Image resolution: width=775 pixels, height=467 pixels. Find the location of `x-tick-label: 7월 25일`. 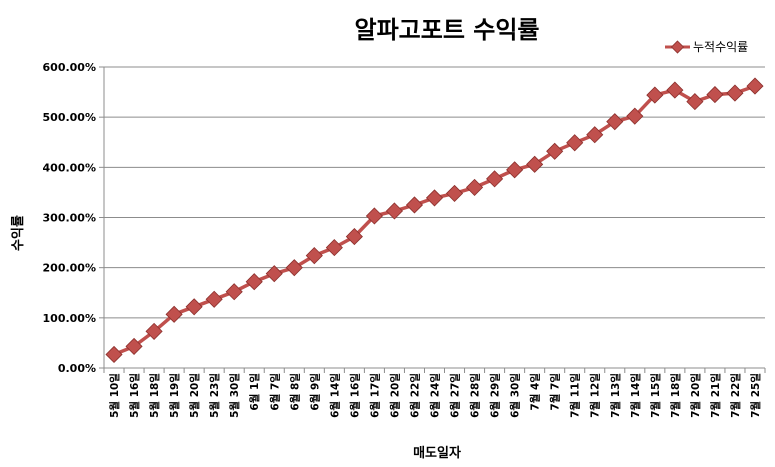

x-tick-label: 7월 25일 is located at coordinates (755, 395).